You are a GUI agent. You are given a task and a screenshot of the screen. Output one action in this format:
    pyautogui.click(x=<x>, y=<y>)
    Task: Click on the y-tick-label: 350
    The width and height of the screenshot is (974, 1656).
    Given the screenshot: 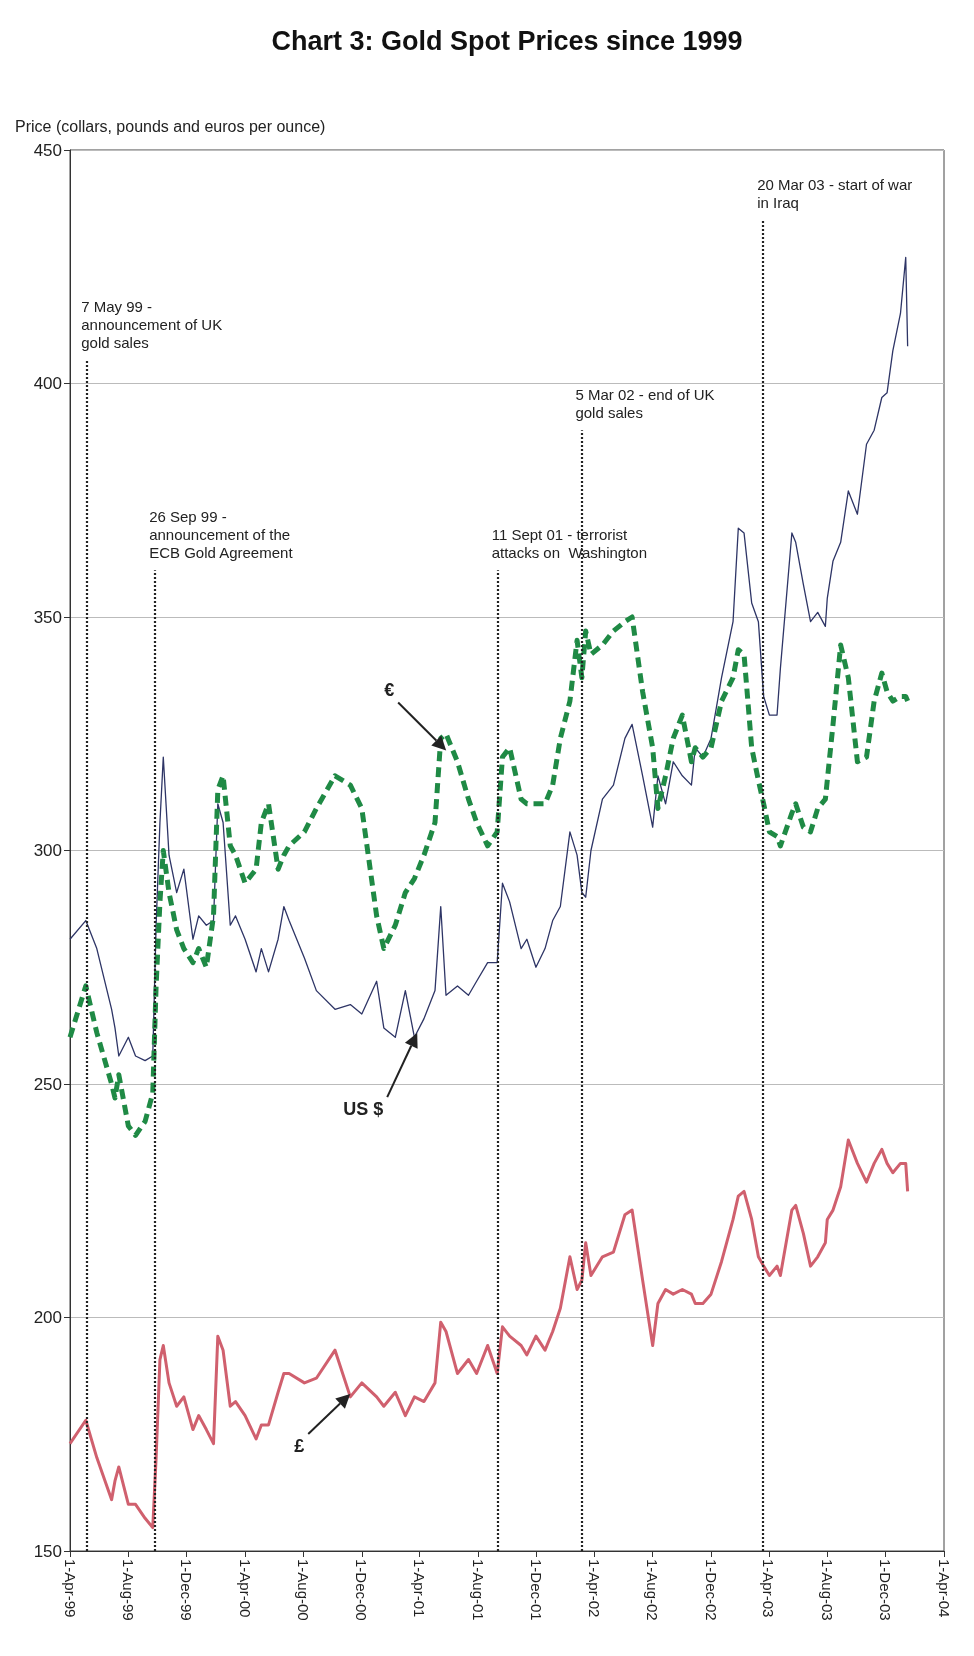 What is the action you would take?
    pyautogui.click(x=47, y=617)
    